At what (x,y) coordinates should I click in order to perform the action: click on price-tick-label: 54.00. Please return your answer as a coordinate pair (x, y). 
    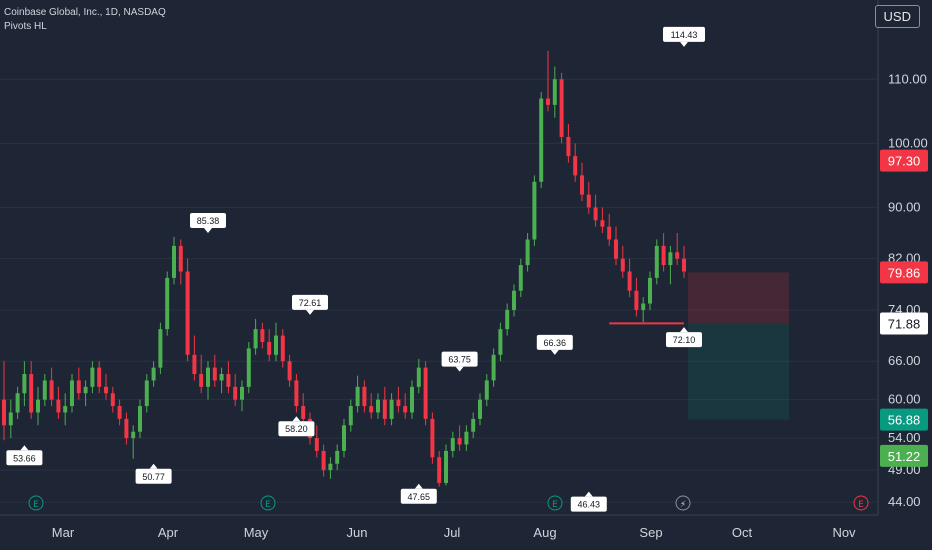
    Looking at the image, I should click on (904, 437).